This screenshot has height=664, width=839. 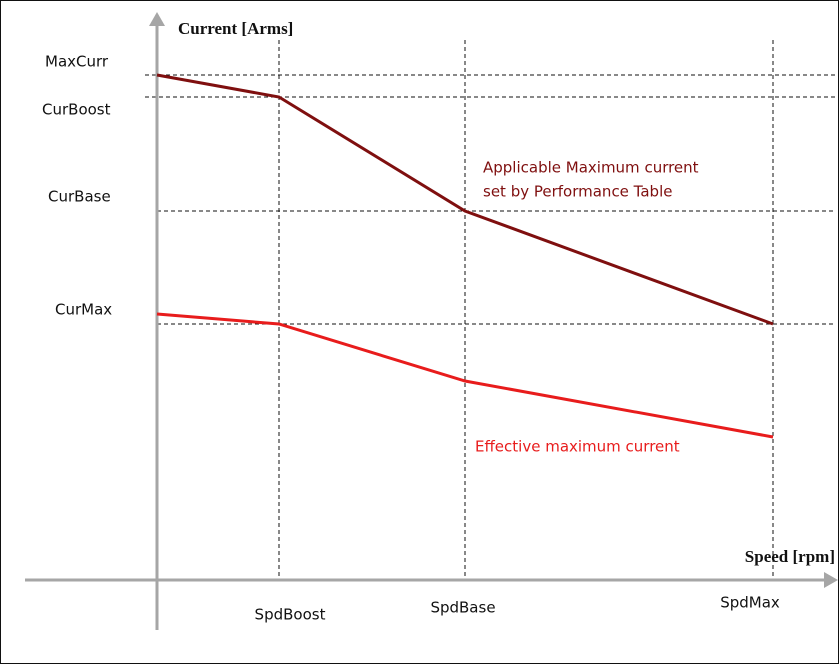 What do you see at coordinates (577, 447) in the screenshot?
I see `curve-annotation: Effective maximum current` at bounding box center [577, 447].